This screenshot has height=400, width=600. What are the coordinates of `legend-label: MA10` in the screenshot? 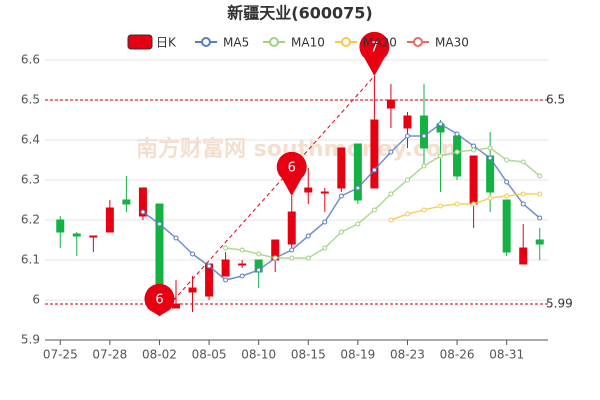 It's located at (308, 43).